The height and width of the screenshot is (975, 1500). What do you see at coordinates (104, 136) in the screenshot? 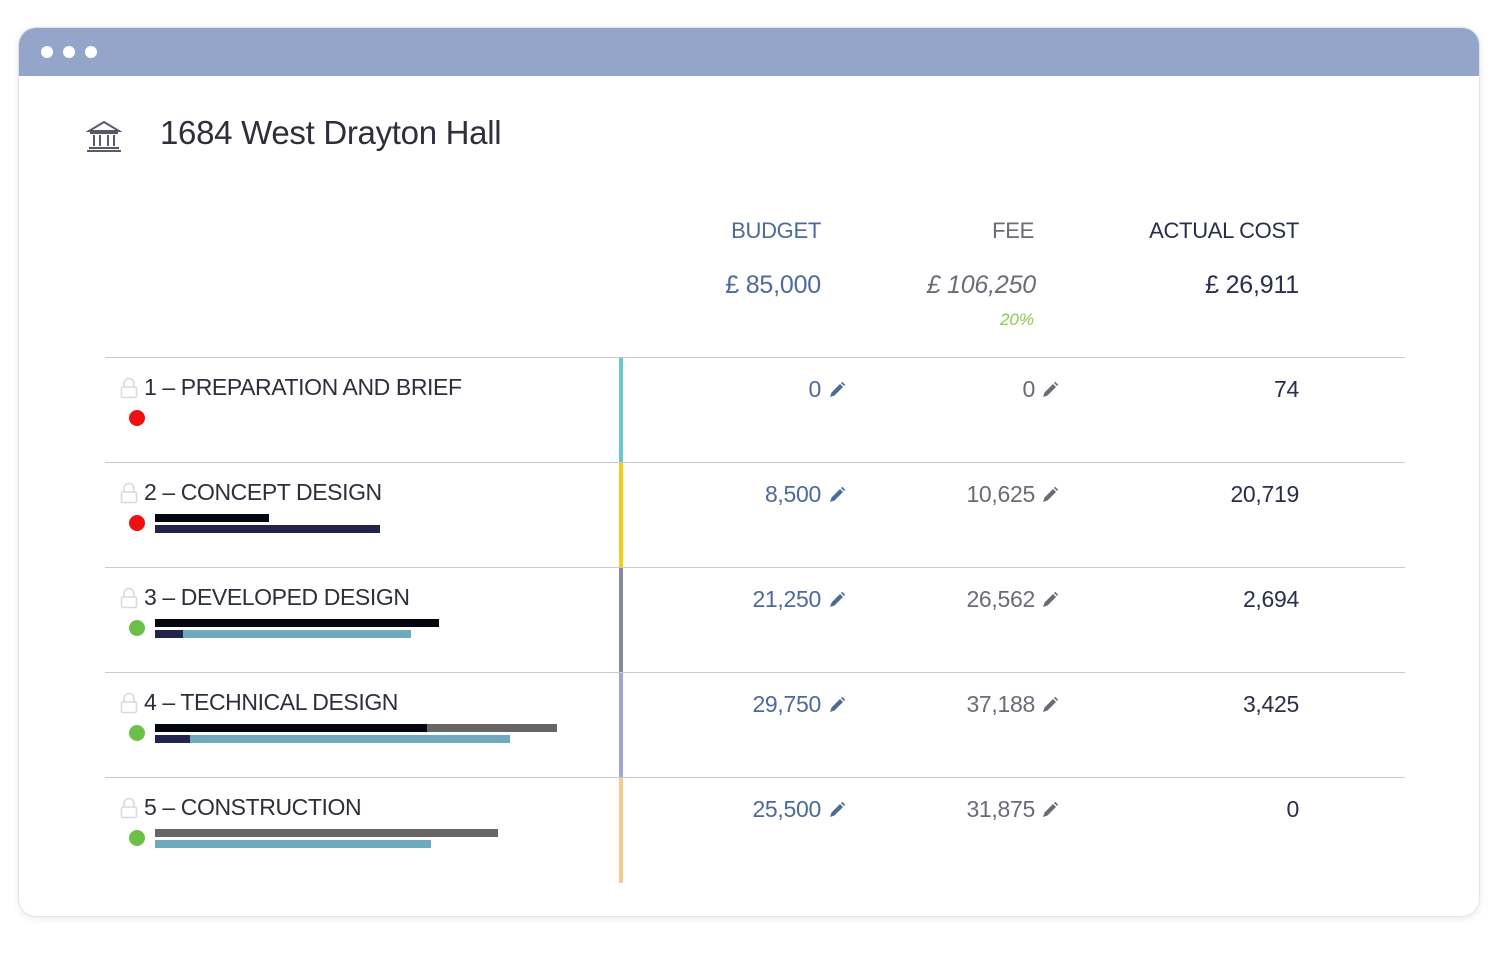
I see `building-icon` at bounding box center [104, 136].